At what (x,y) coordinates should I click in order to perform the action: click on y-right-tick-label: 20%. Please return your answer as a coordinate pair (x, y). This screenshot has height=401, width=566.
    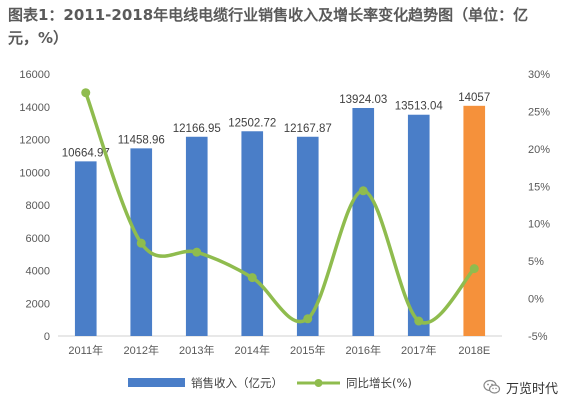
    Looking at the image, I should click on (539, 150).